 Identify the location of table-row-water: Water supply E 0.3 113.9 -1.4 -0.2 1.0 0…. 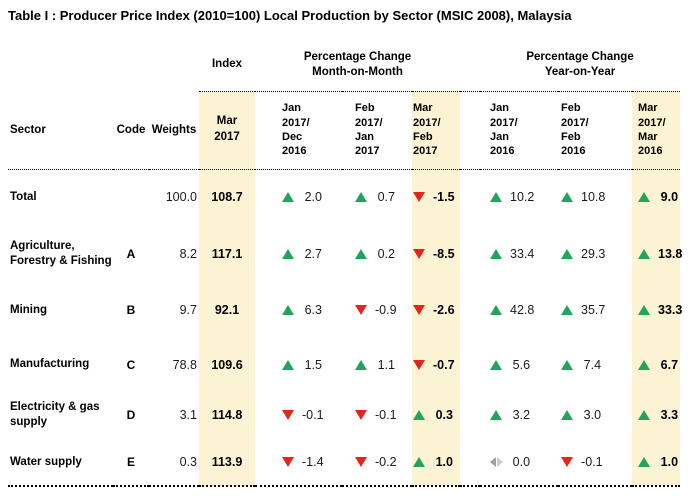
(344, 463).